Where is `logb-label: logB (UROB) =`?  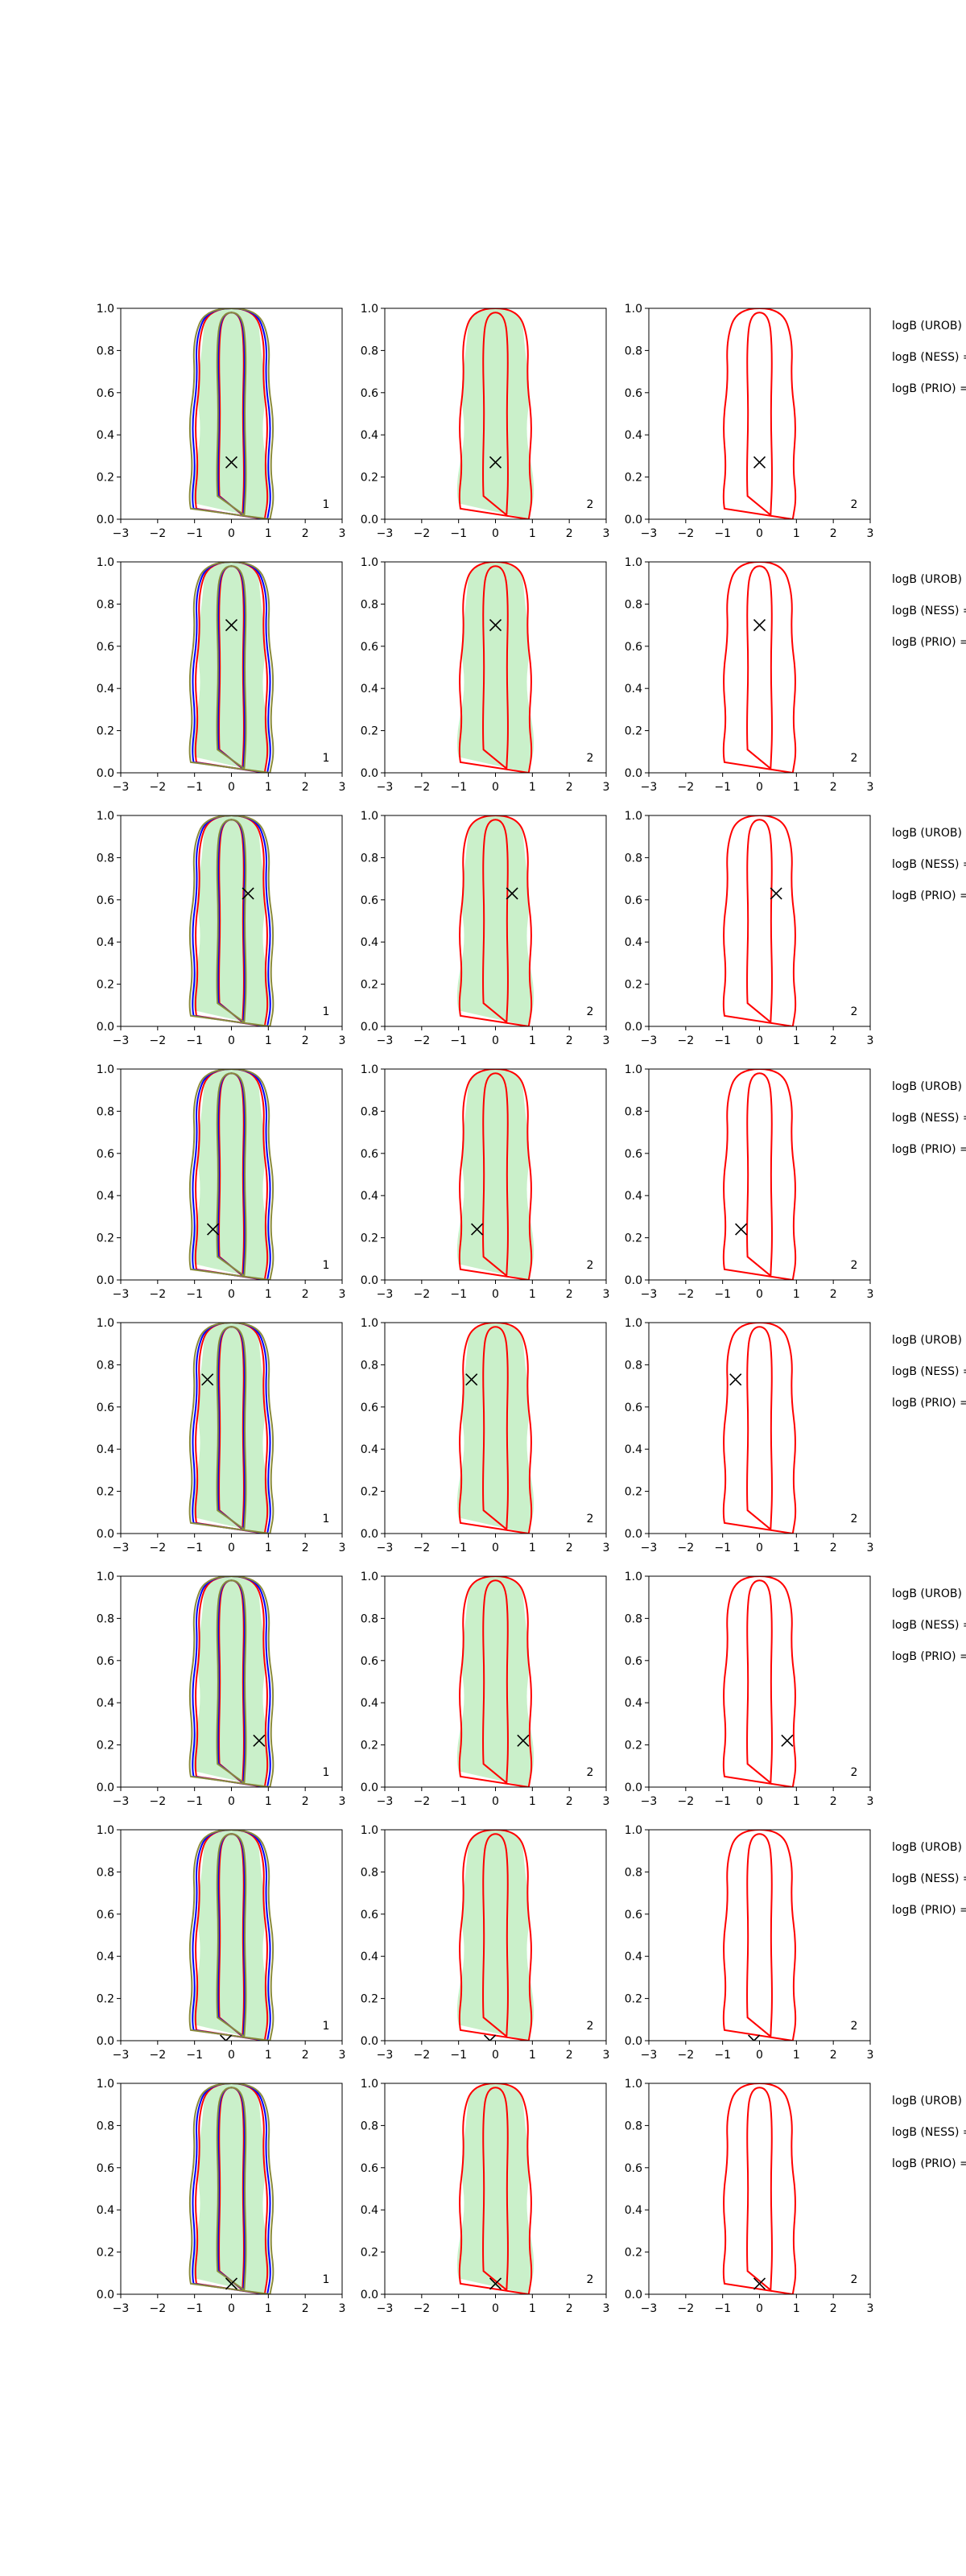
logb-label: logB (UROB) = is located at coordinates (929, 579).